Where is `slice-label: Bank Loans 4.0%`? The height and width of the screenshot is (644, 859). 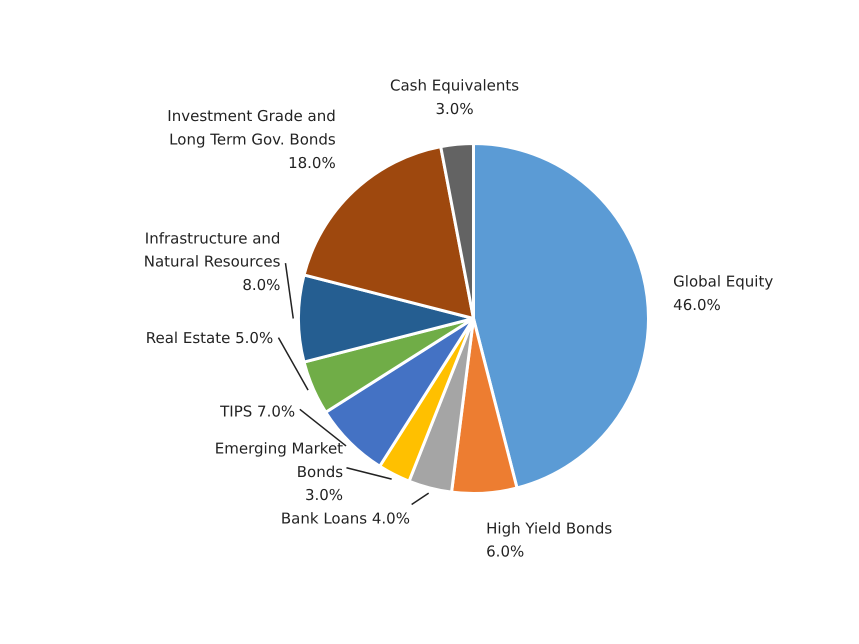 slice-label: Bank Loans 4.0% is located at coordinates (345, 518).